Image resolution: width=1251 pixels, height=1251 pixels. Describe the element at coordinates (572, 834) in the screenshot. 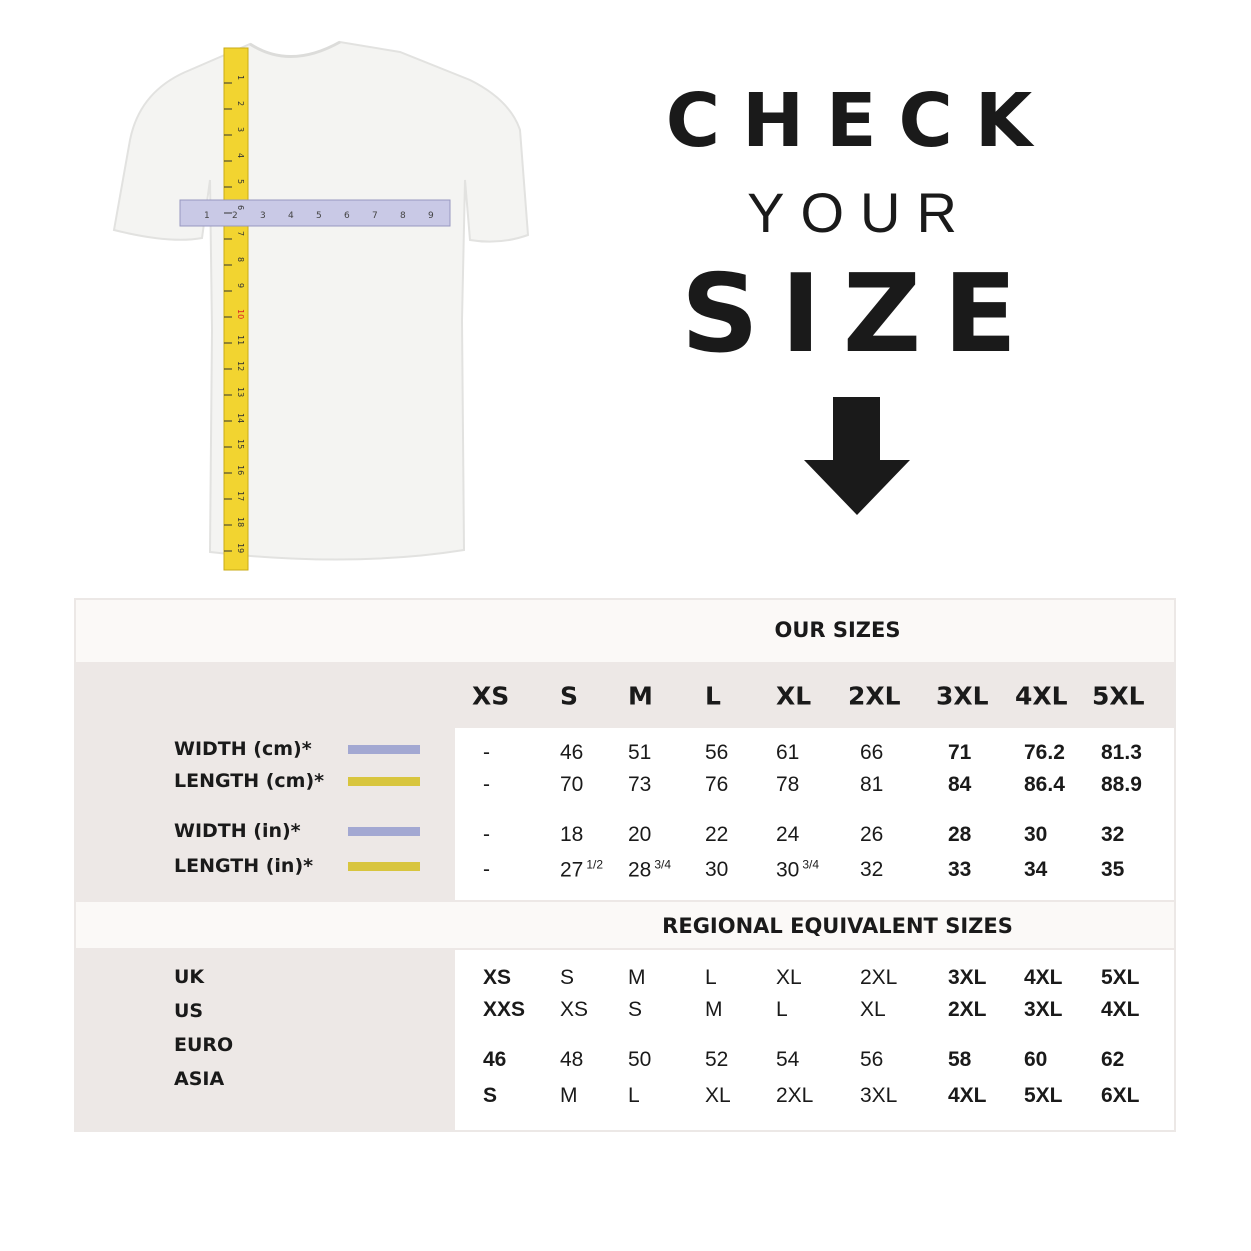

I see `measurement-value: 18` at that location.